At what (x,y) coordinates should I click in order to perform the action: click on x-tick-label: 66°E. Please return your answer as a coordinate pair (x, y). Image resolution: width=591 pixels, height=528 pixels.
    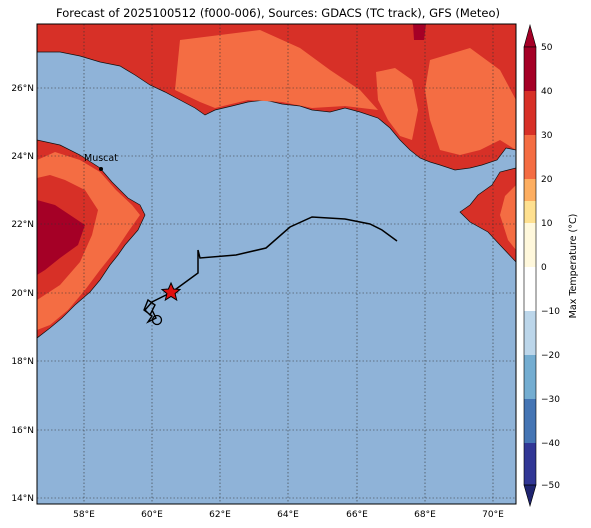
    Looking at the image, I should click on (357, 515).